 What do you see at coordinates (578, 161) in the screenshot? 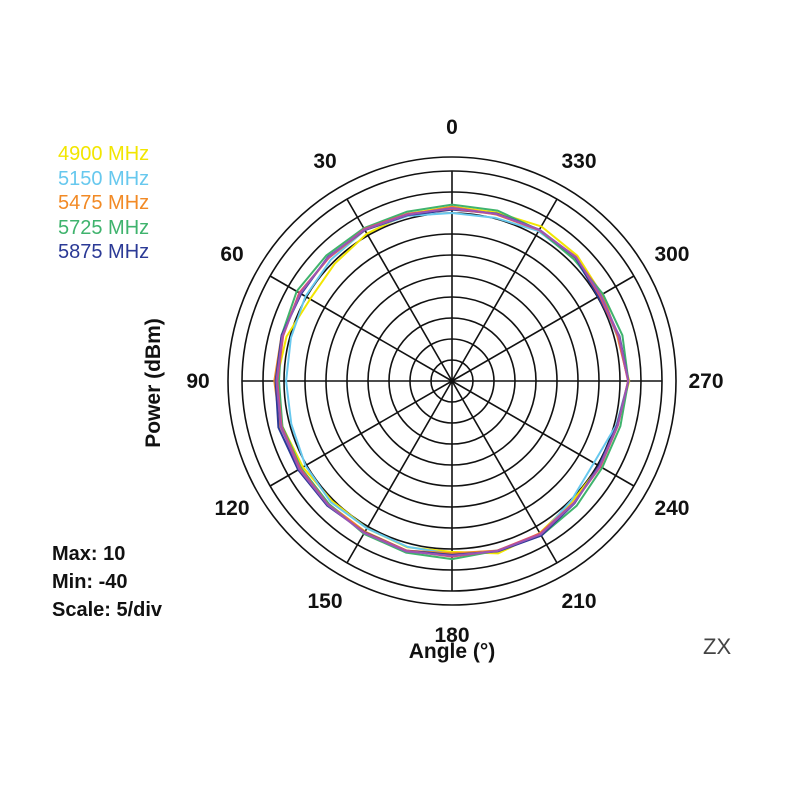
I see `angle-label-330: 330` at bounding box center [578, 161].